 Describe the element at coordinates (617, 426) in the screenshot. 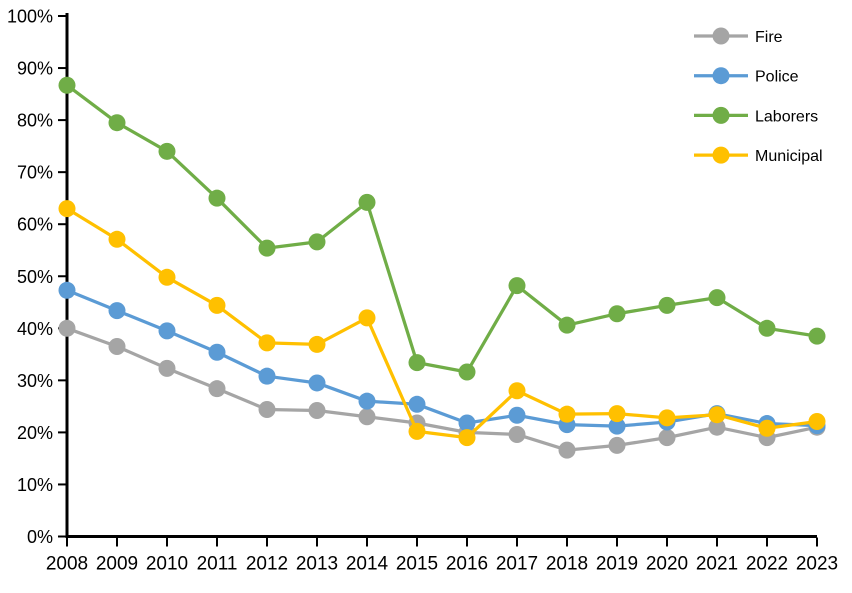

I see `data-point-police-2019` at that location.